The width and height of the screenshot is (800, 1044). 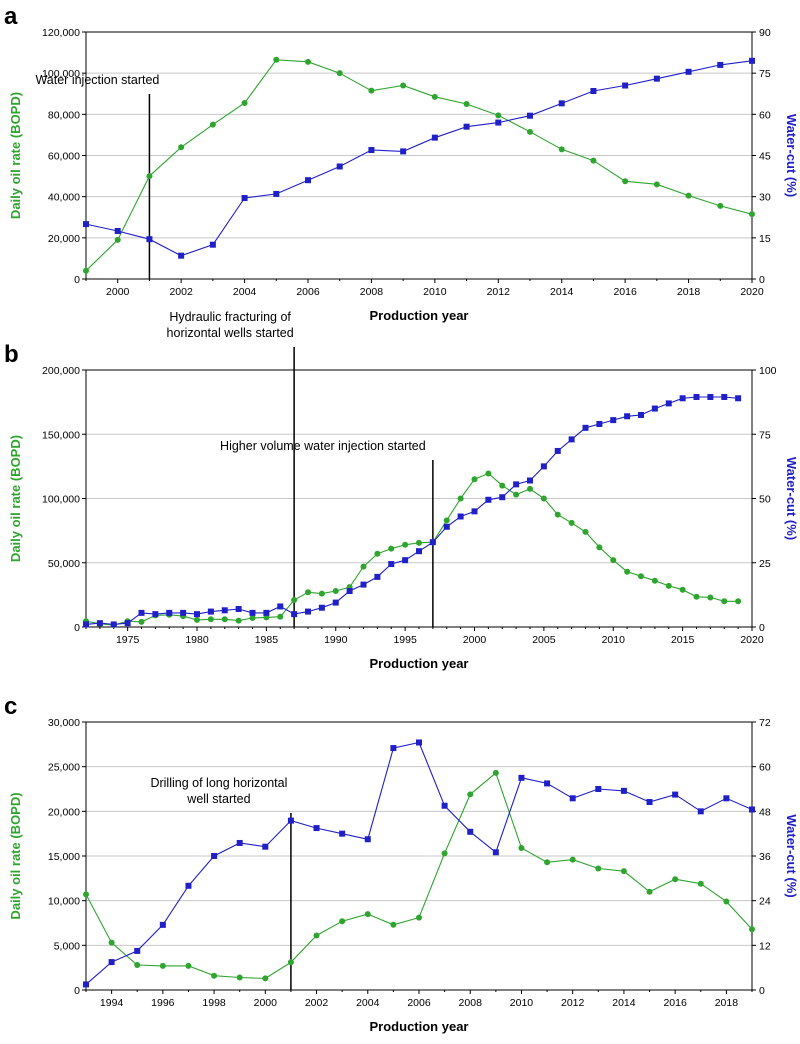 What do you see at coordinates (562, 292) in the screenshot?
I see `panel-a-x-tick-label: 2014` at bounding box center [562, 292].